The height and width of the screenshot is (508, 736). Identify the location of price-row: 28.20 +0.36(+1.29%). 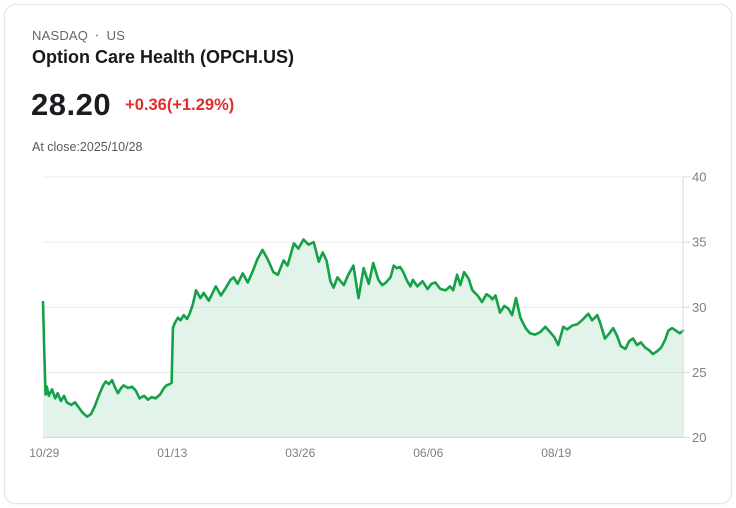
(132, 105).